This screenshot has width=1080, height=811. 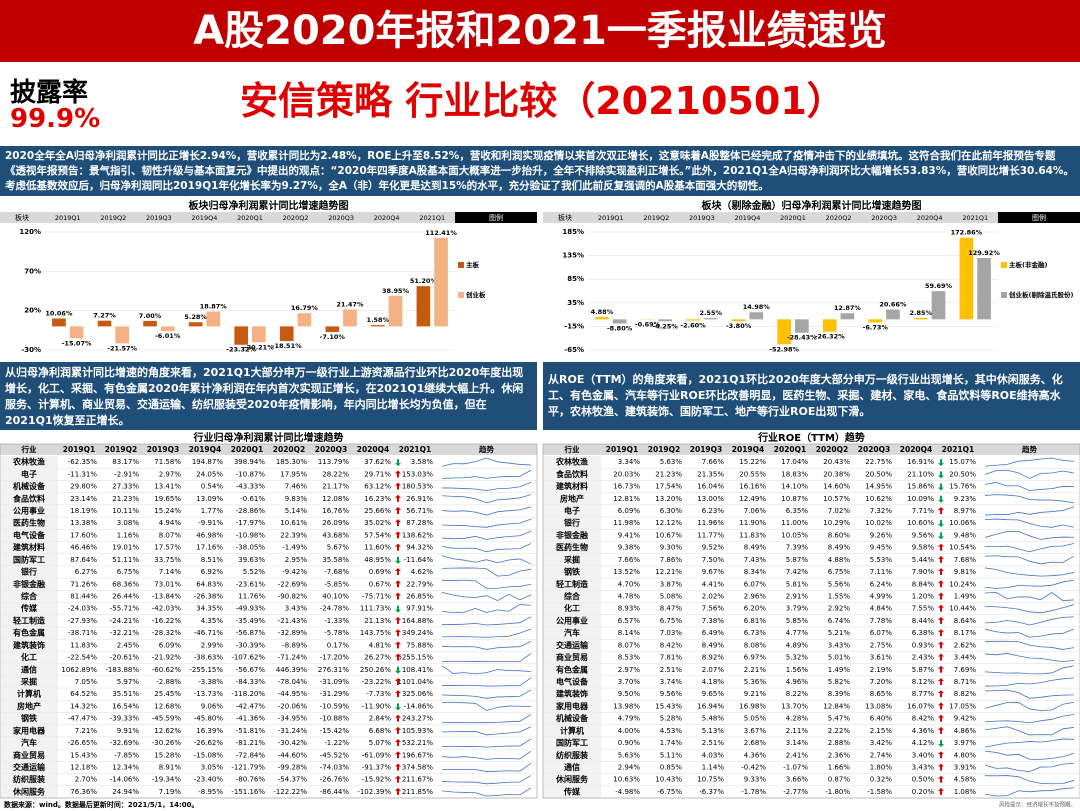 What do you see at coordinates (965, 511) in the screenshot?
I see `cell-value: 8.97%` at bounding box center [965, 511].